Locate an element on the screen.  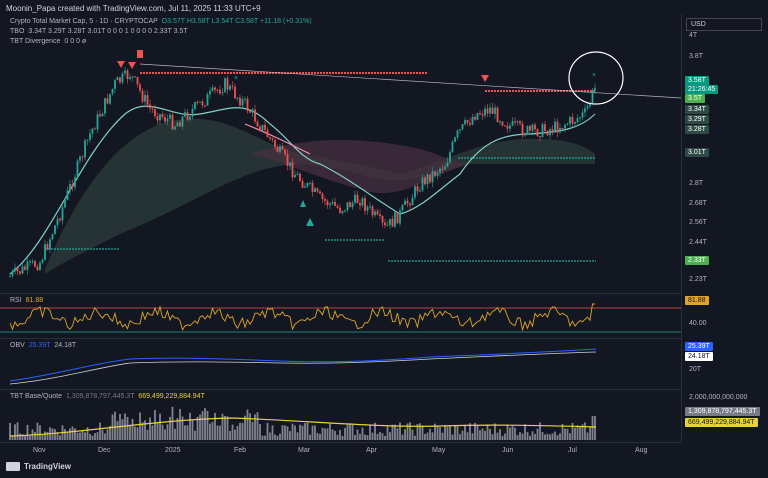
rsi-legend: RSI 81.88 is located at coordinates (26, 300).